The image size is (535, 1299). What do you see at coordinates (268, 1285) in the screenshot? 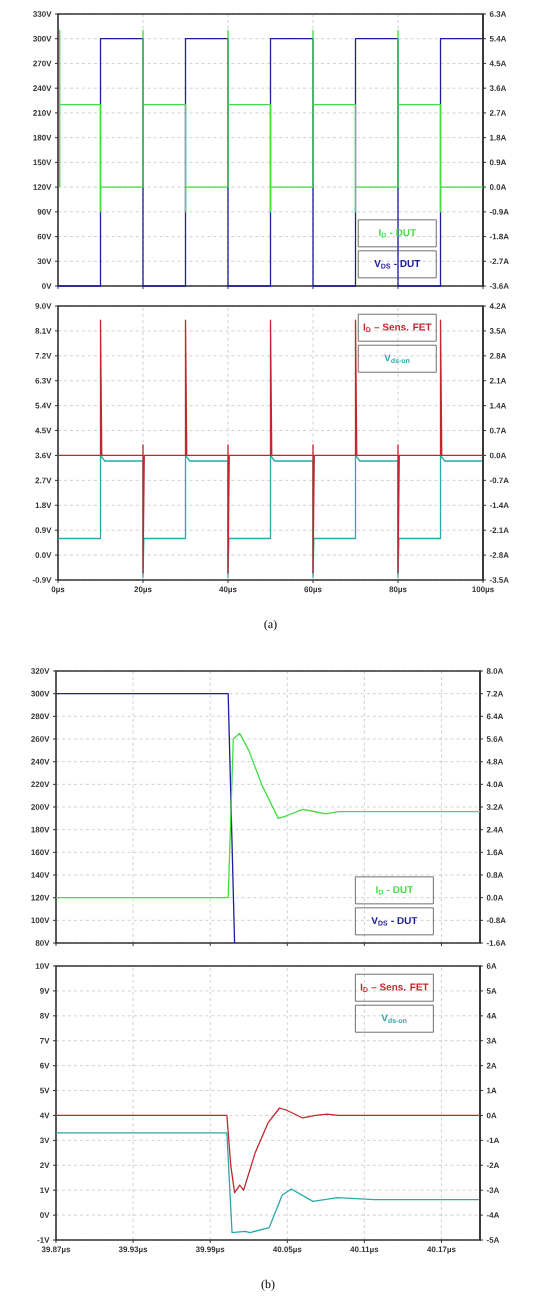
I see `text: (b)` at bounding box center [268, 1285].